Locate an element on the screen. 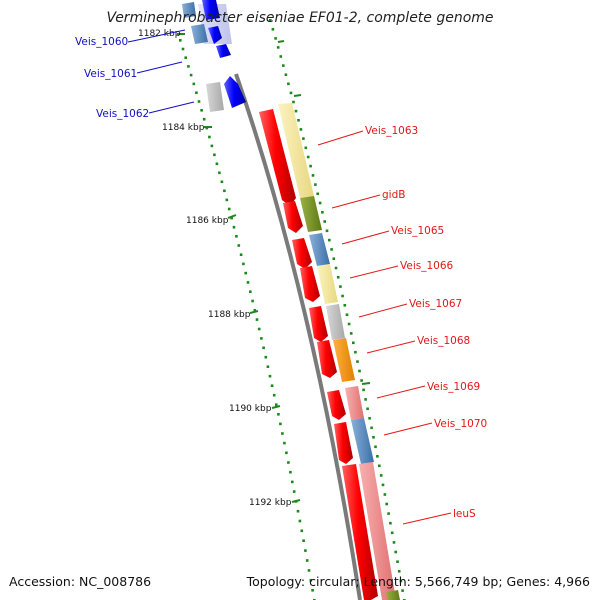  gene-label: Veis_1069 is located at coordinates (453, 387).